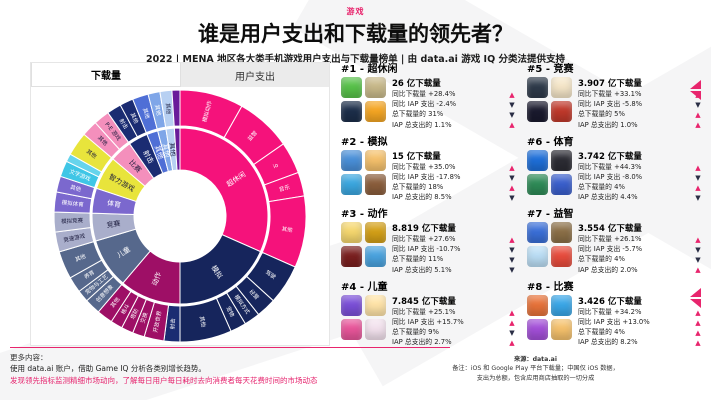  Describe the element at coordinates (454, 105) in the screenshot. I see `stat-row: 同比 IAP 支出 -2.4% ▼` at that location.